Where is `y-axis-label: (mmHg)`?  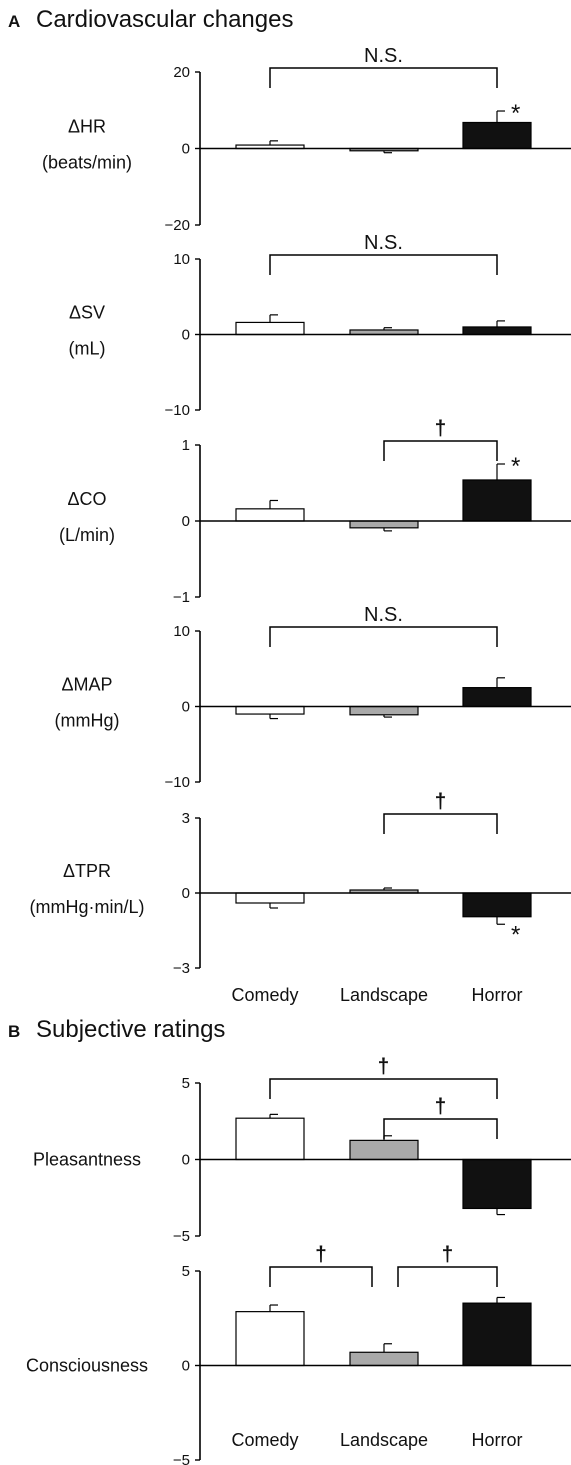
y-axis-label: (mmHg) is located at coordinates (87, 721).